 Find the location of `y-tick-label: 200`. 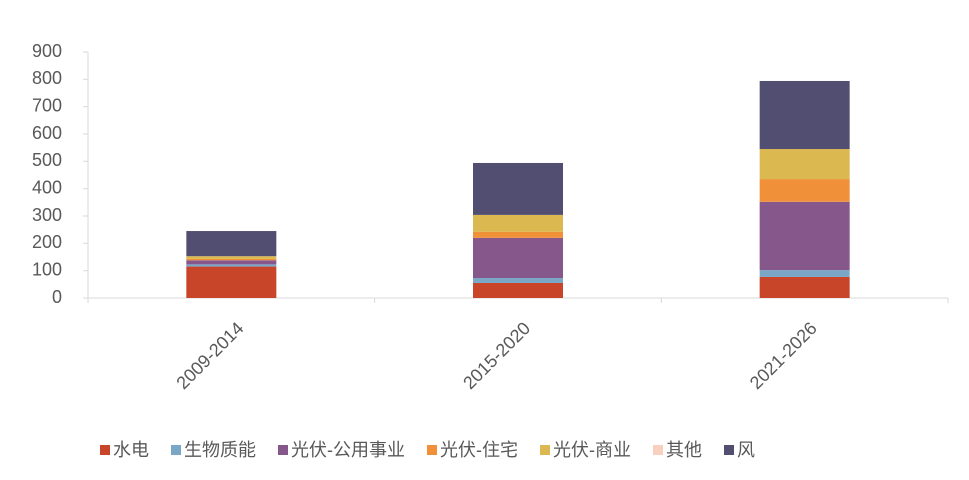

y-tick-label: 200 is located at coordinates (47, 242).